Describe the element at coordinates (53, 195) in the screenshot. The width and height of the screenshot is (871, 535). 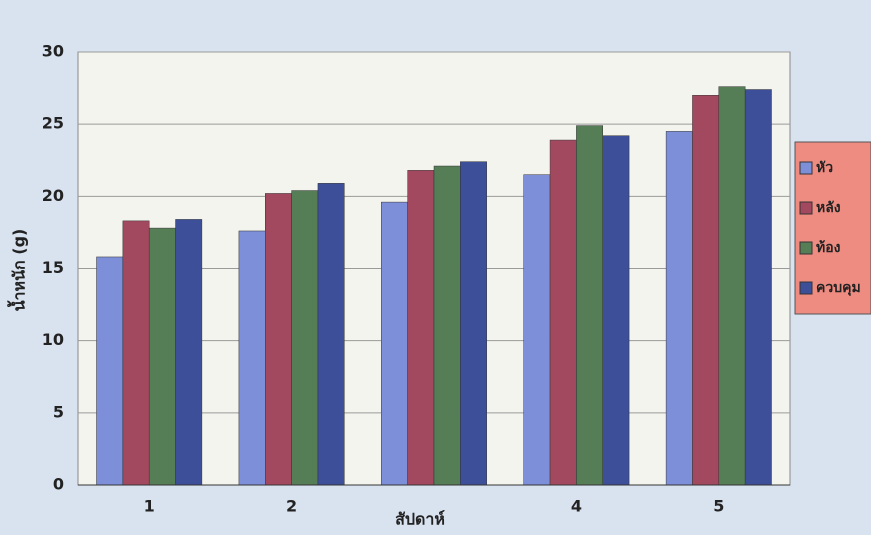
I see `y-tick-label: 20` at that location.